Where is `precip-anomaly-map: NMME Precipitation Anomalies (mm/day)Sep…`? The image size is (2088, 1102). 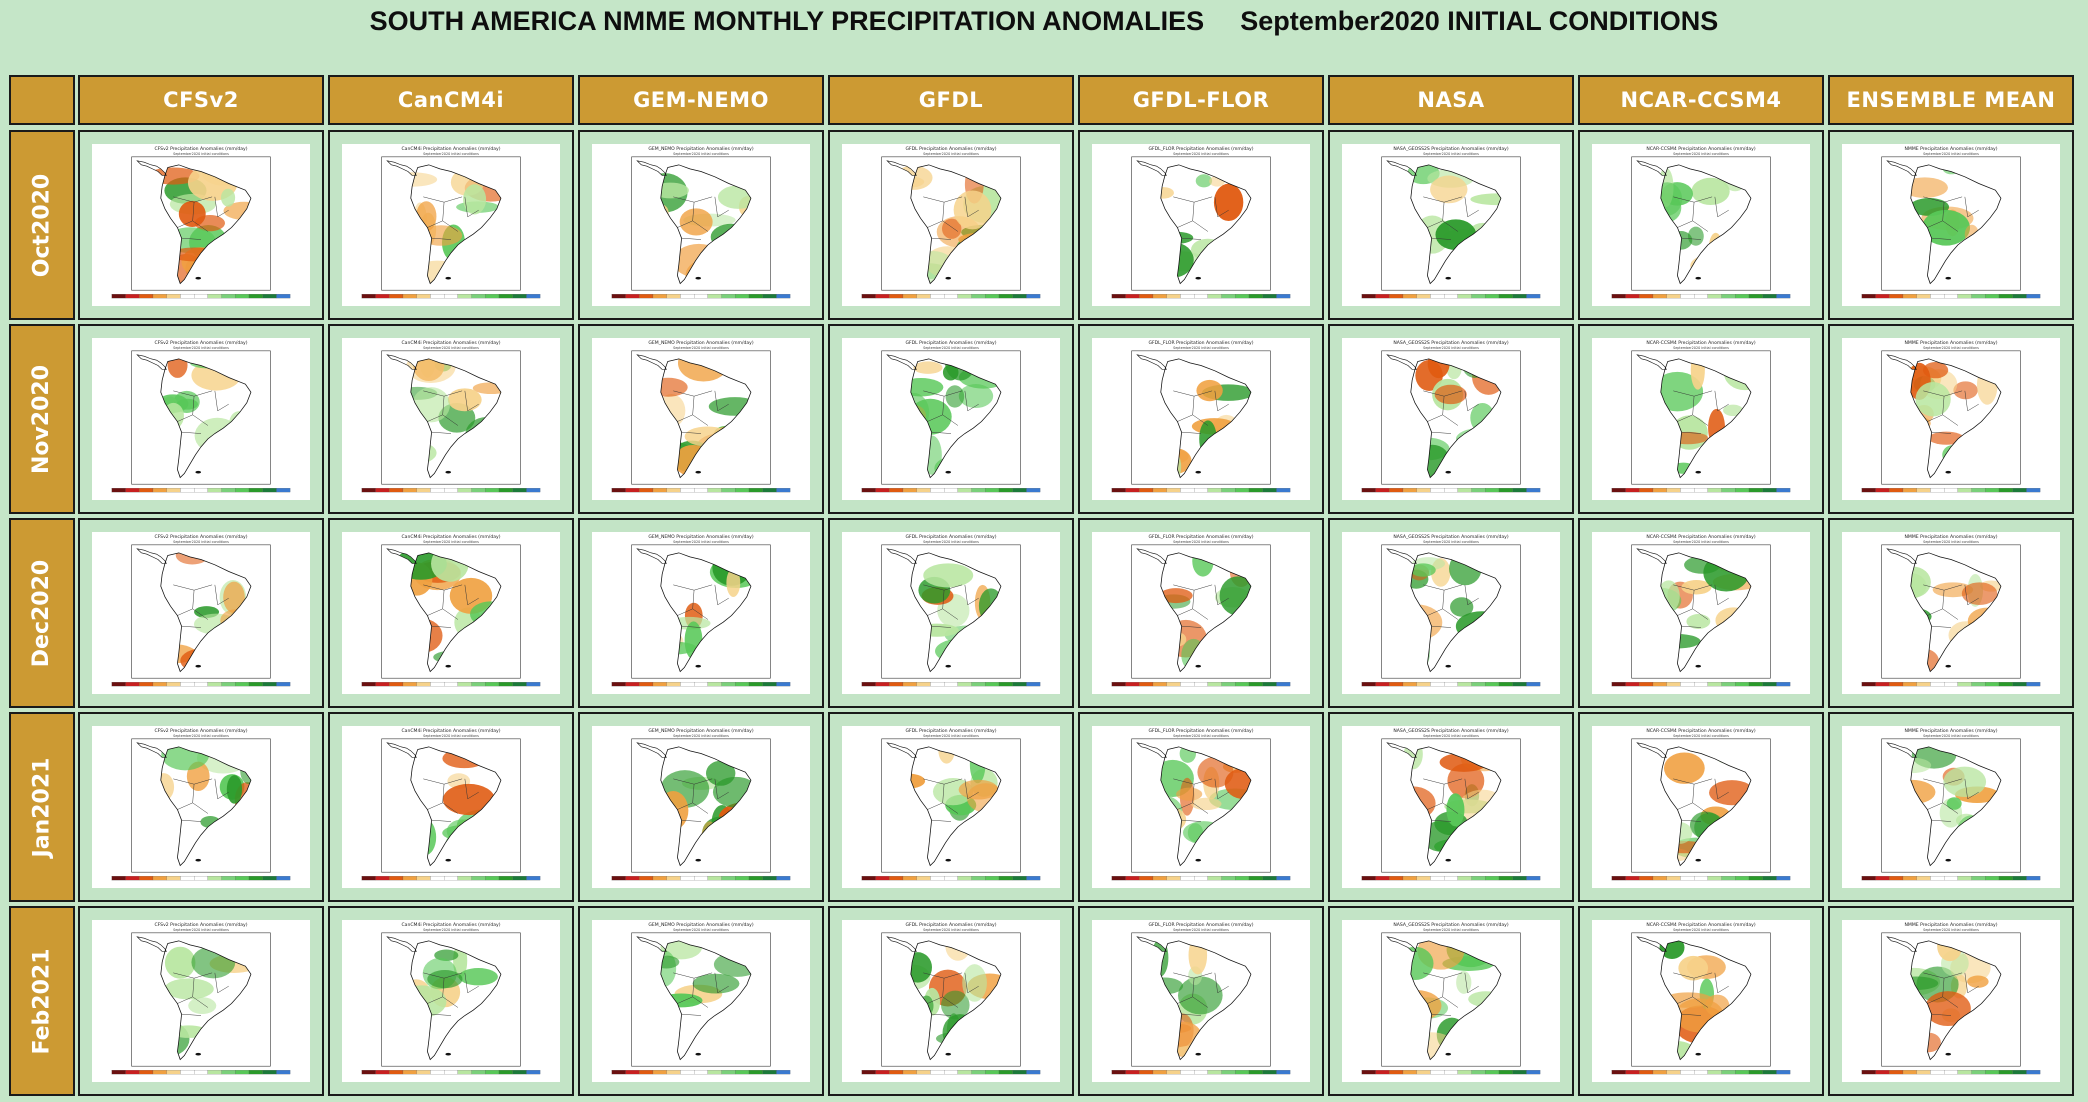 precip-anomaly-map: NMME Precipitation Anomalies (mm/day)Sep… is located at coordinates (1951, 610).